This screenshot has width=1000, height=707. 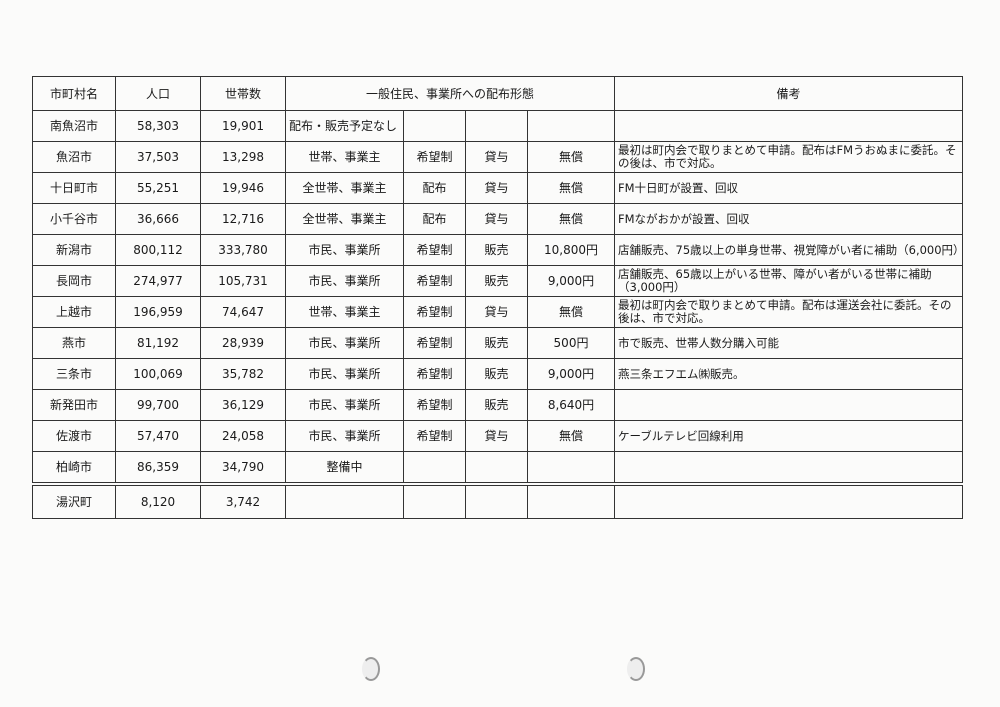 What do you see at coordinates (74, 405) in the screenshot?
I see `cell-name: 新発田市` at bounding box center [74, 405].